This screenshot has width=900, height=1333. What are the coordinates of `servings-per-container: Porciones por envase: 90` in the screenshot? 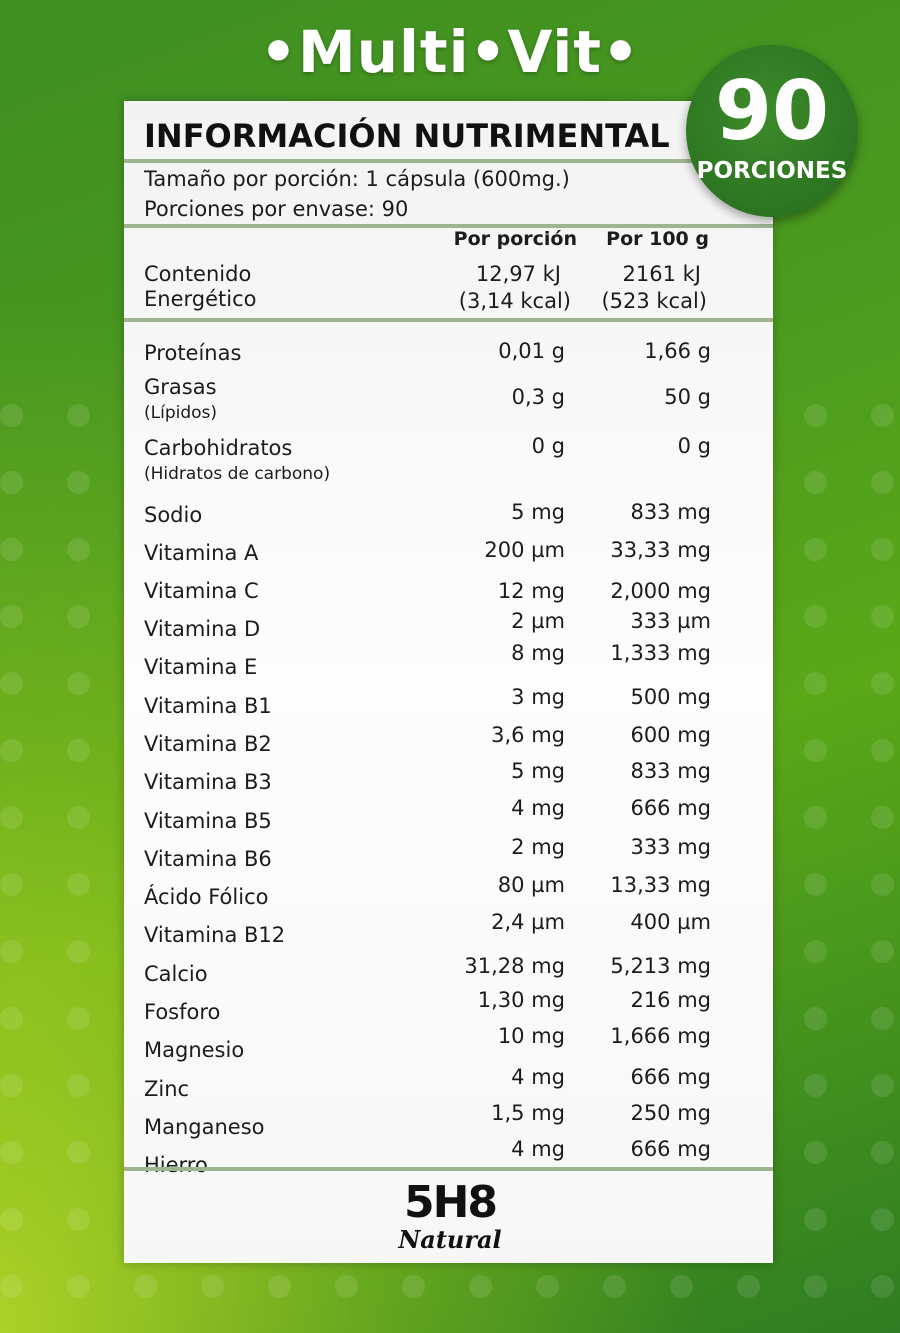 It's located at (276, 209).